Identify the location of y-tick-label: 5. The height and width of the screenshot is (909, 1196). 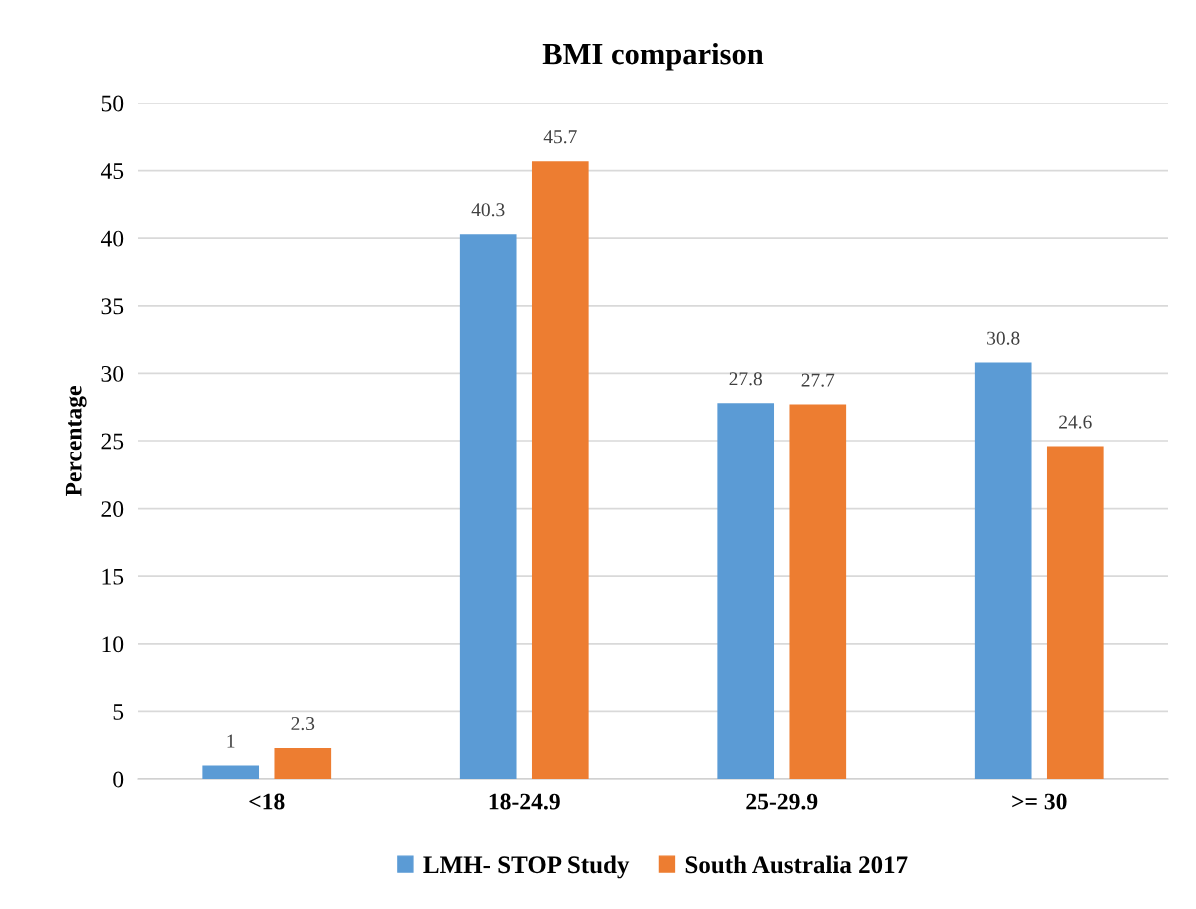
(118, 712).